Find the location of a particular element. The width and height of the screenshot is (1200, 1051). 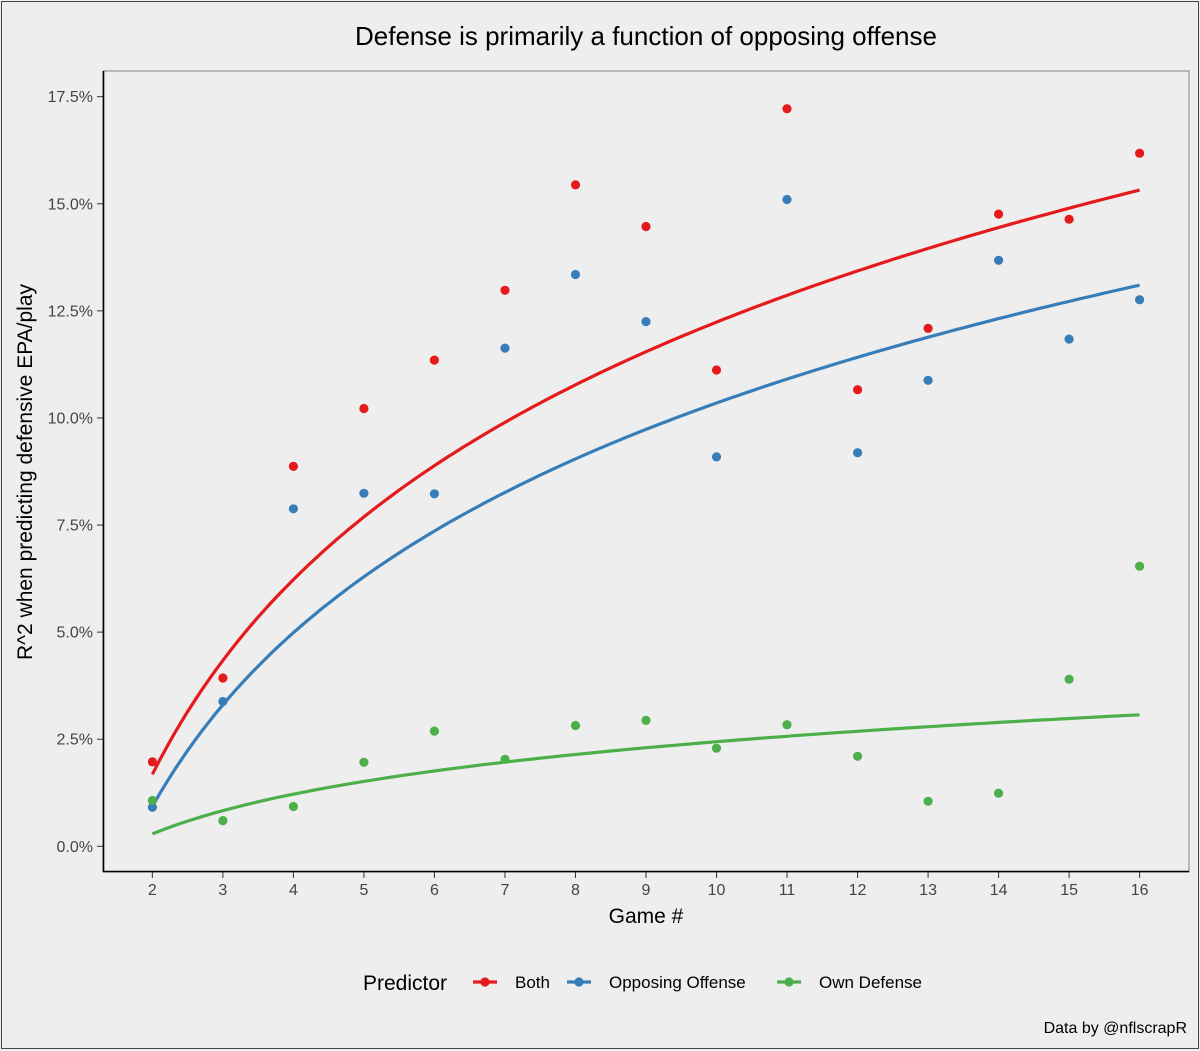

caption: Data by @nflscrapR is located at coordinates (1115, 1028).